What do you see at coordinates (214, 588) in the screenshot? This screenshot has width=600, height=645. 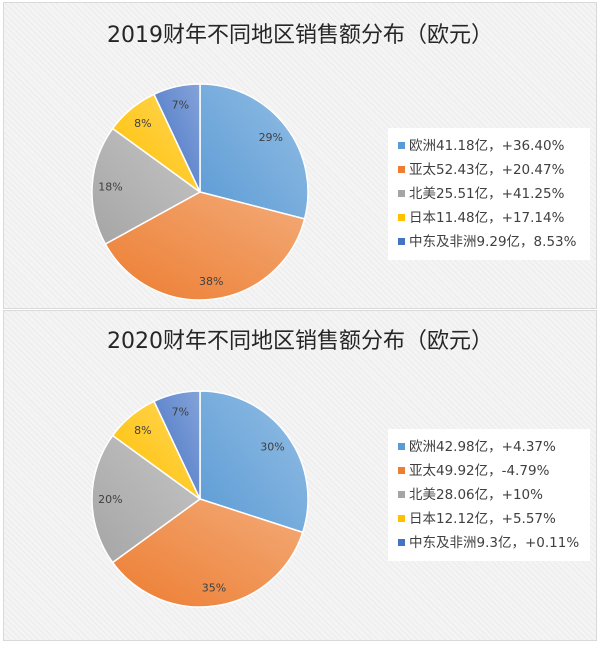 I see `data-label-apac: 35%` at bounding box center [214, 588].